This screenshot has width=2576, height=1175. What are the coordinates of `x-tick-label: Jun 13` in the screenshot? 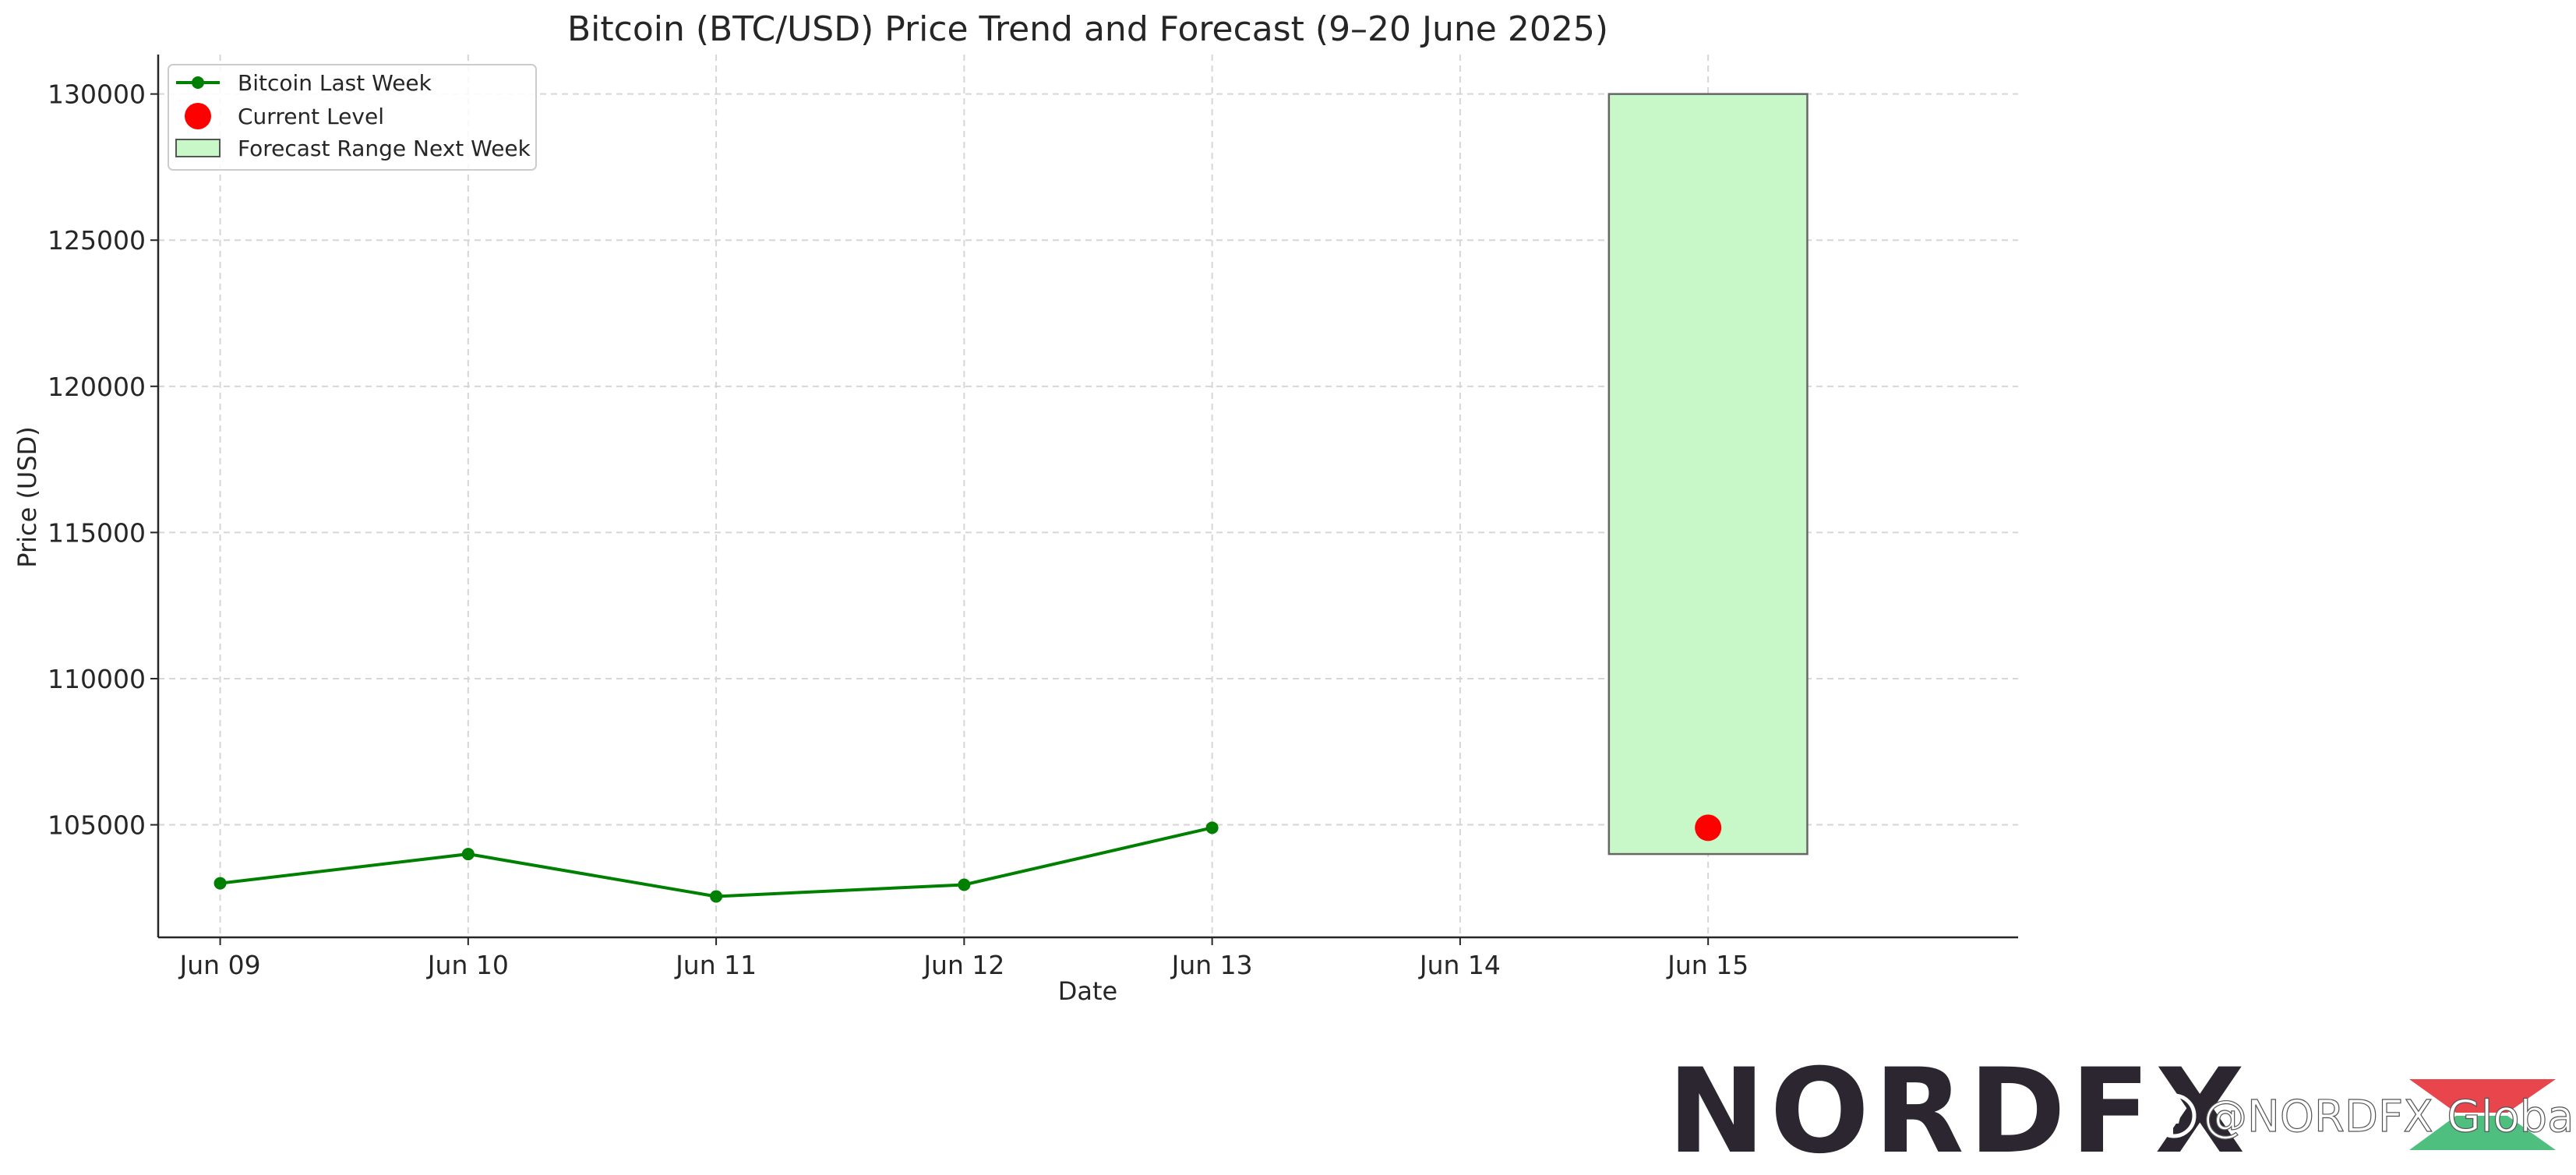 It's located at (1211, 965).